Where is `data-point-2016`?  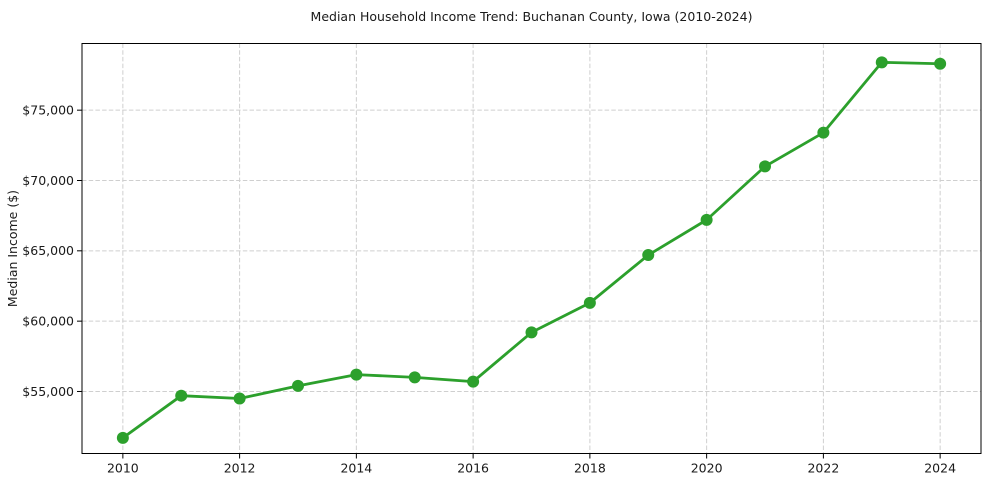 data-point-2016 is located at coordinates (473, 381).